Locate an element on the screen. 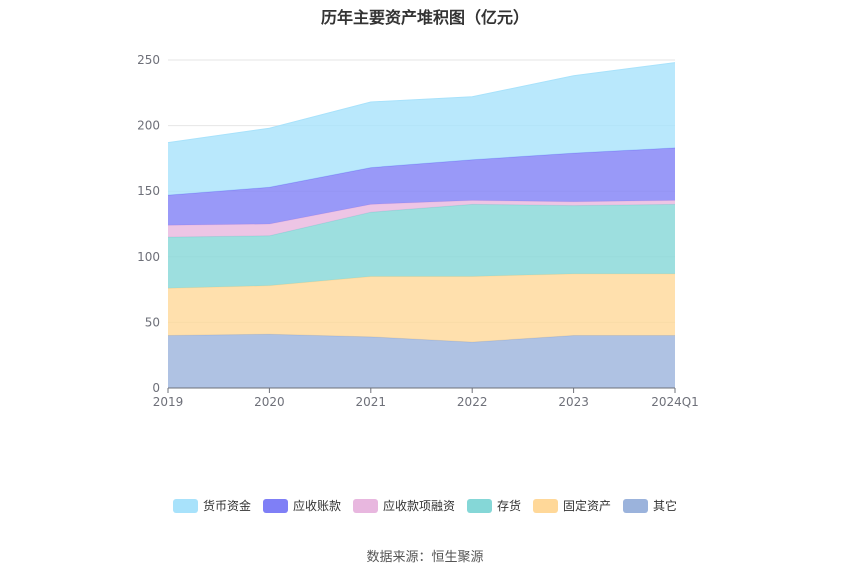 This screenshot has height=575, width=850. y-tick-label: 200 is located at coordinates (148, 126).